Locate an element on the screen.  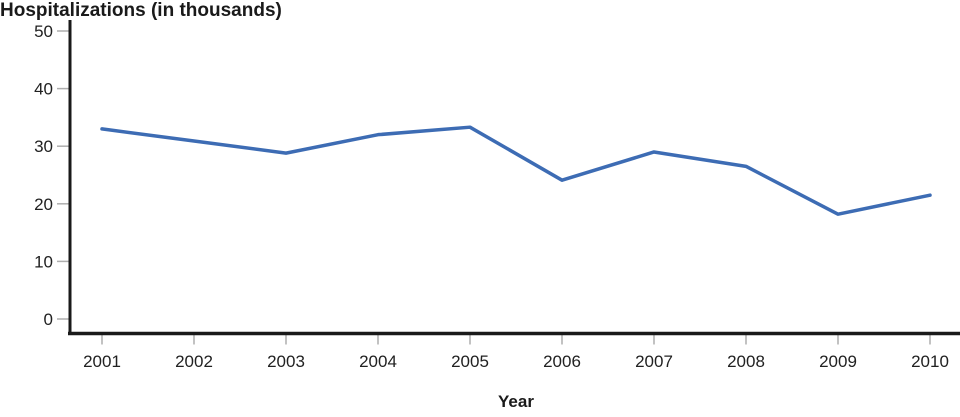
y-axis-tick-label: 0 is located at coordinates (48, 319).